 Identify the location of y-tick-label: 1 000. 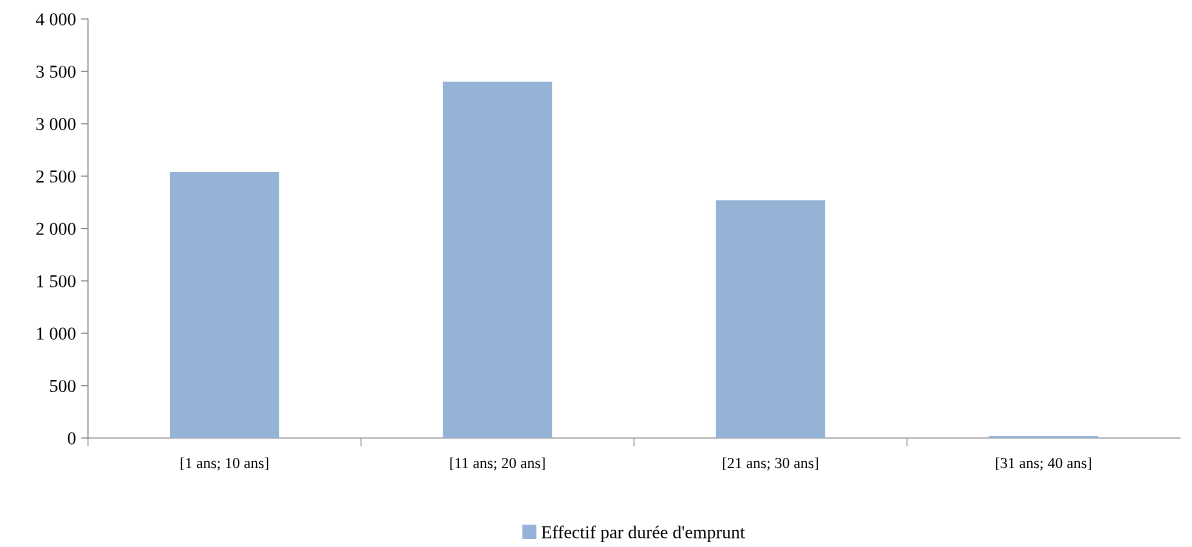
(56, 333).